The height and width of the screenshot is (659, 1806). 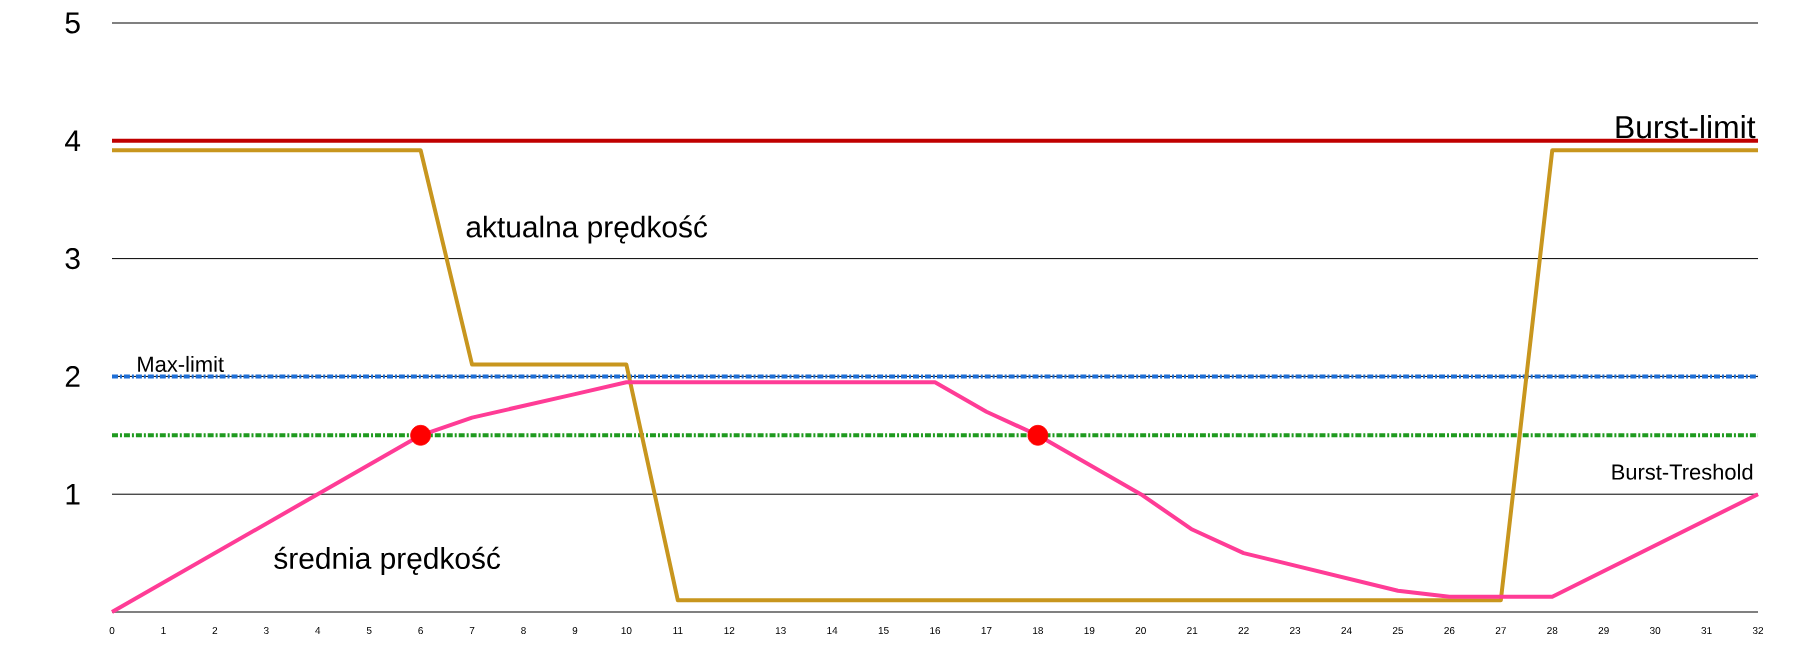 What do you see at coordinates (1552, 631) in the screenshot?
I see `x-tick-label: 28` at bounding box center [1552, 631].